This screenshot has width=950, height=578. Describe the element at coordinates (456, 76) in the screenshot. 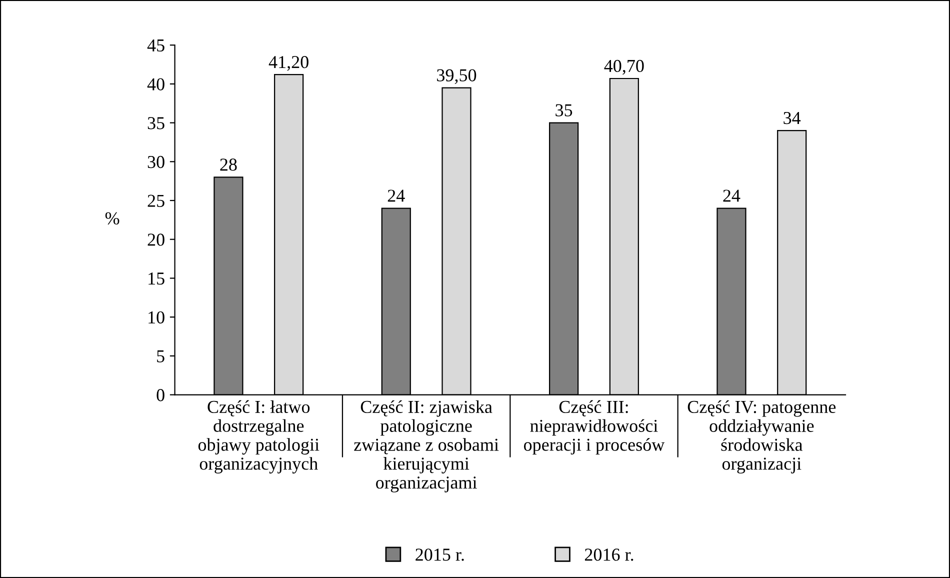

I see `data-label: 39,50` at that location.